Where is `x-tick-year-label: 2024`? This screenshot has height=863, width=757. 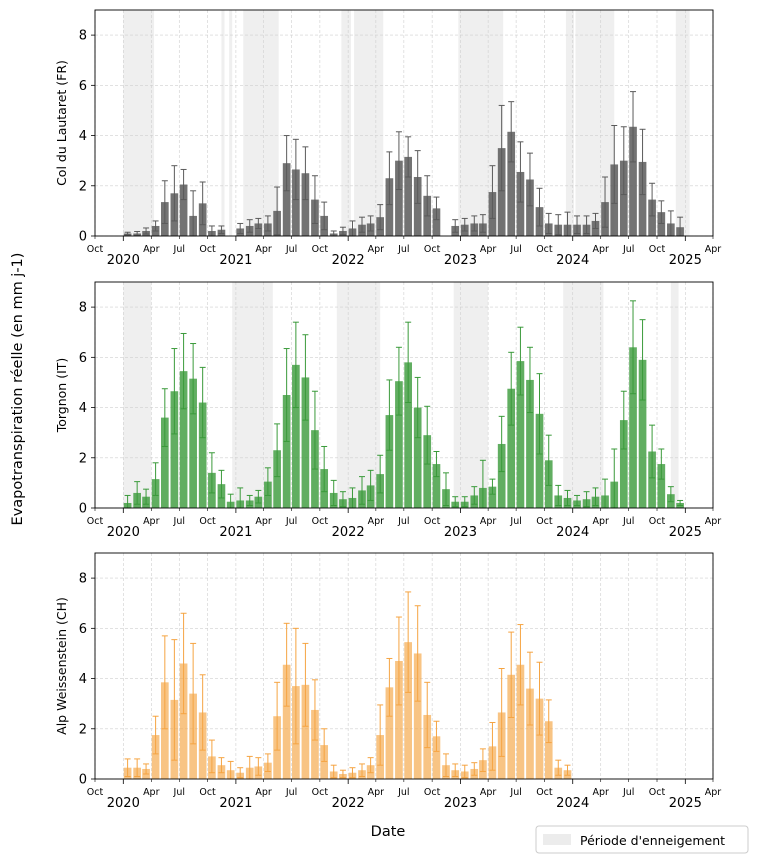
x-tick-year-label: 2024 is located at coordinates (572, 532).